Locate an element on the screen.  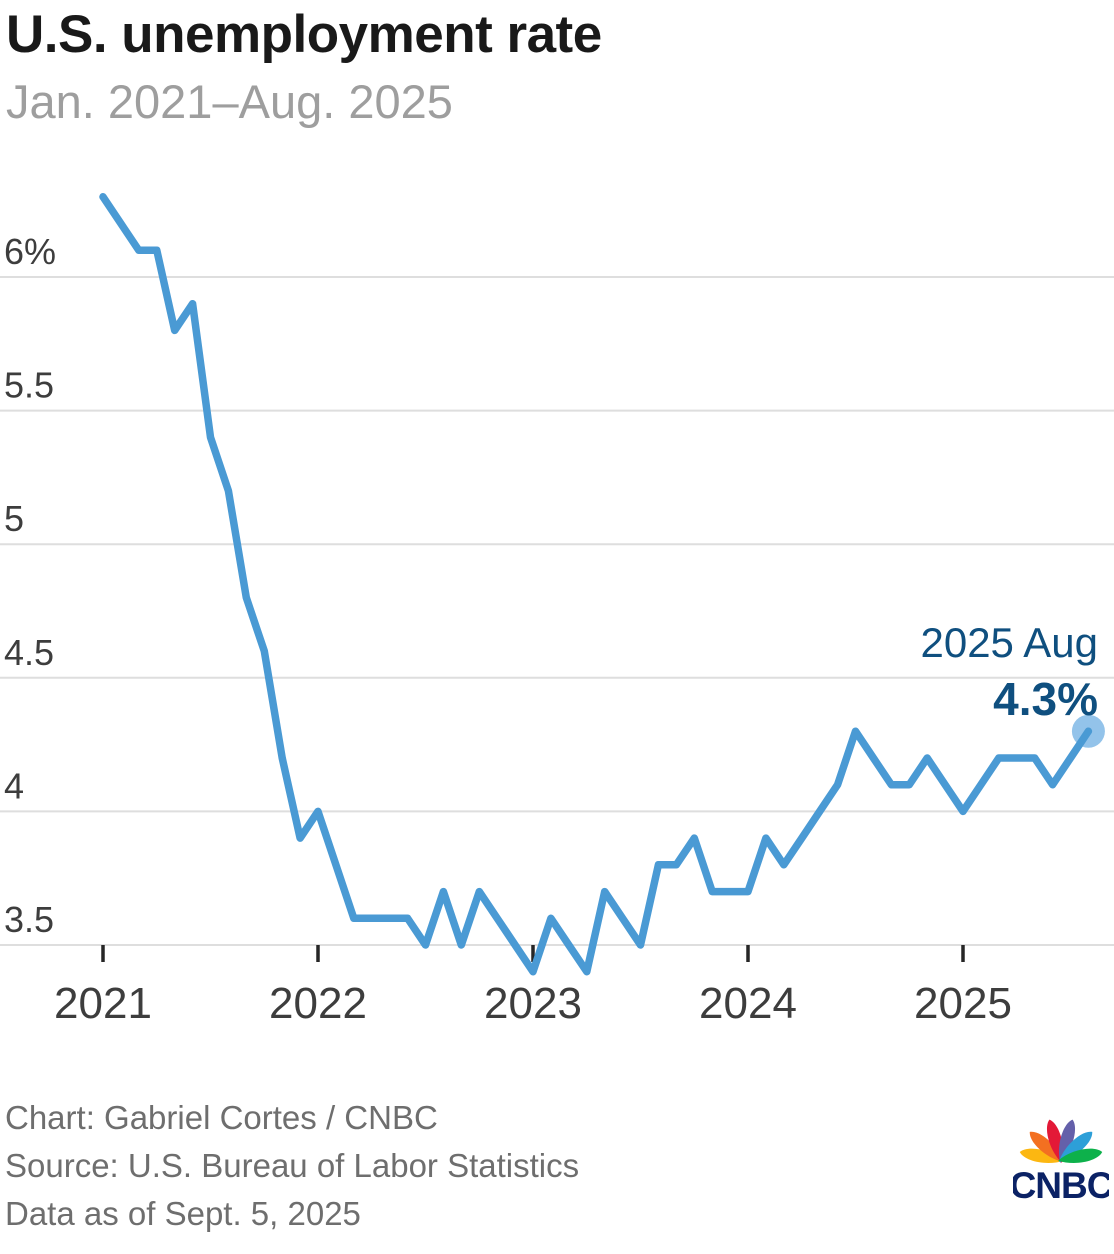
cnbc-wordmark: CNBC is located at coordinates (1061, 1184).